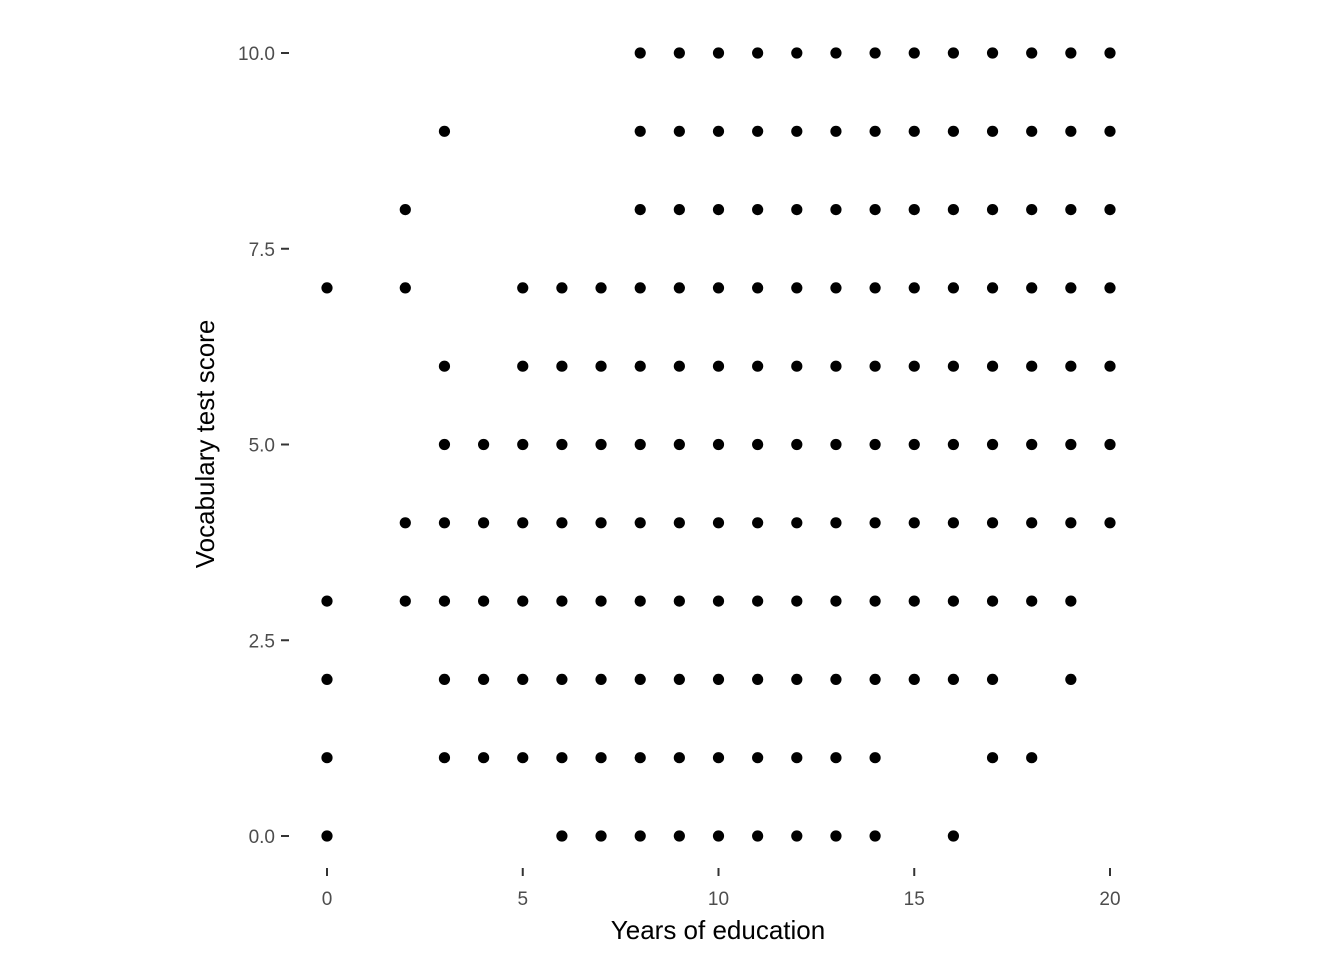  What do you see at coordinates (718, 899) in the screenshot?
I see `x-tick-label: 10` at bounding box center [718, 899].